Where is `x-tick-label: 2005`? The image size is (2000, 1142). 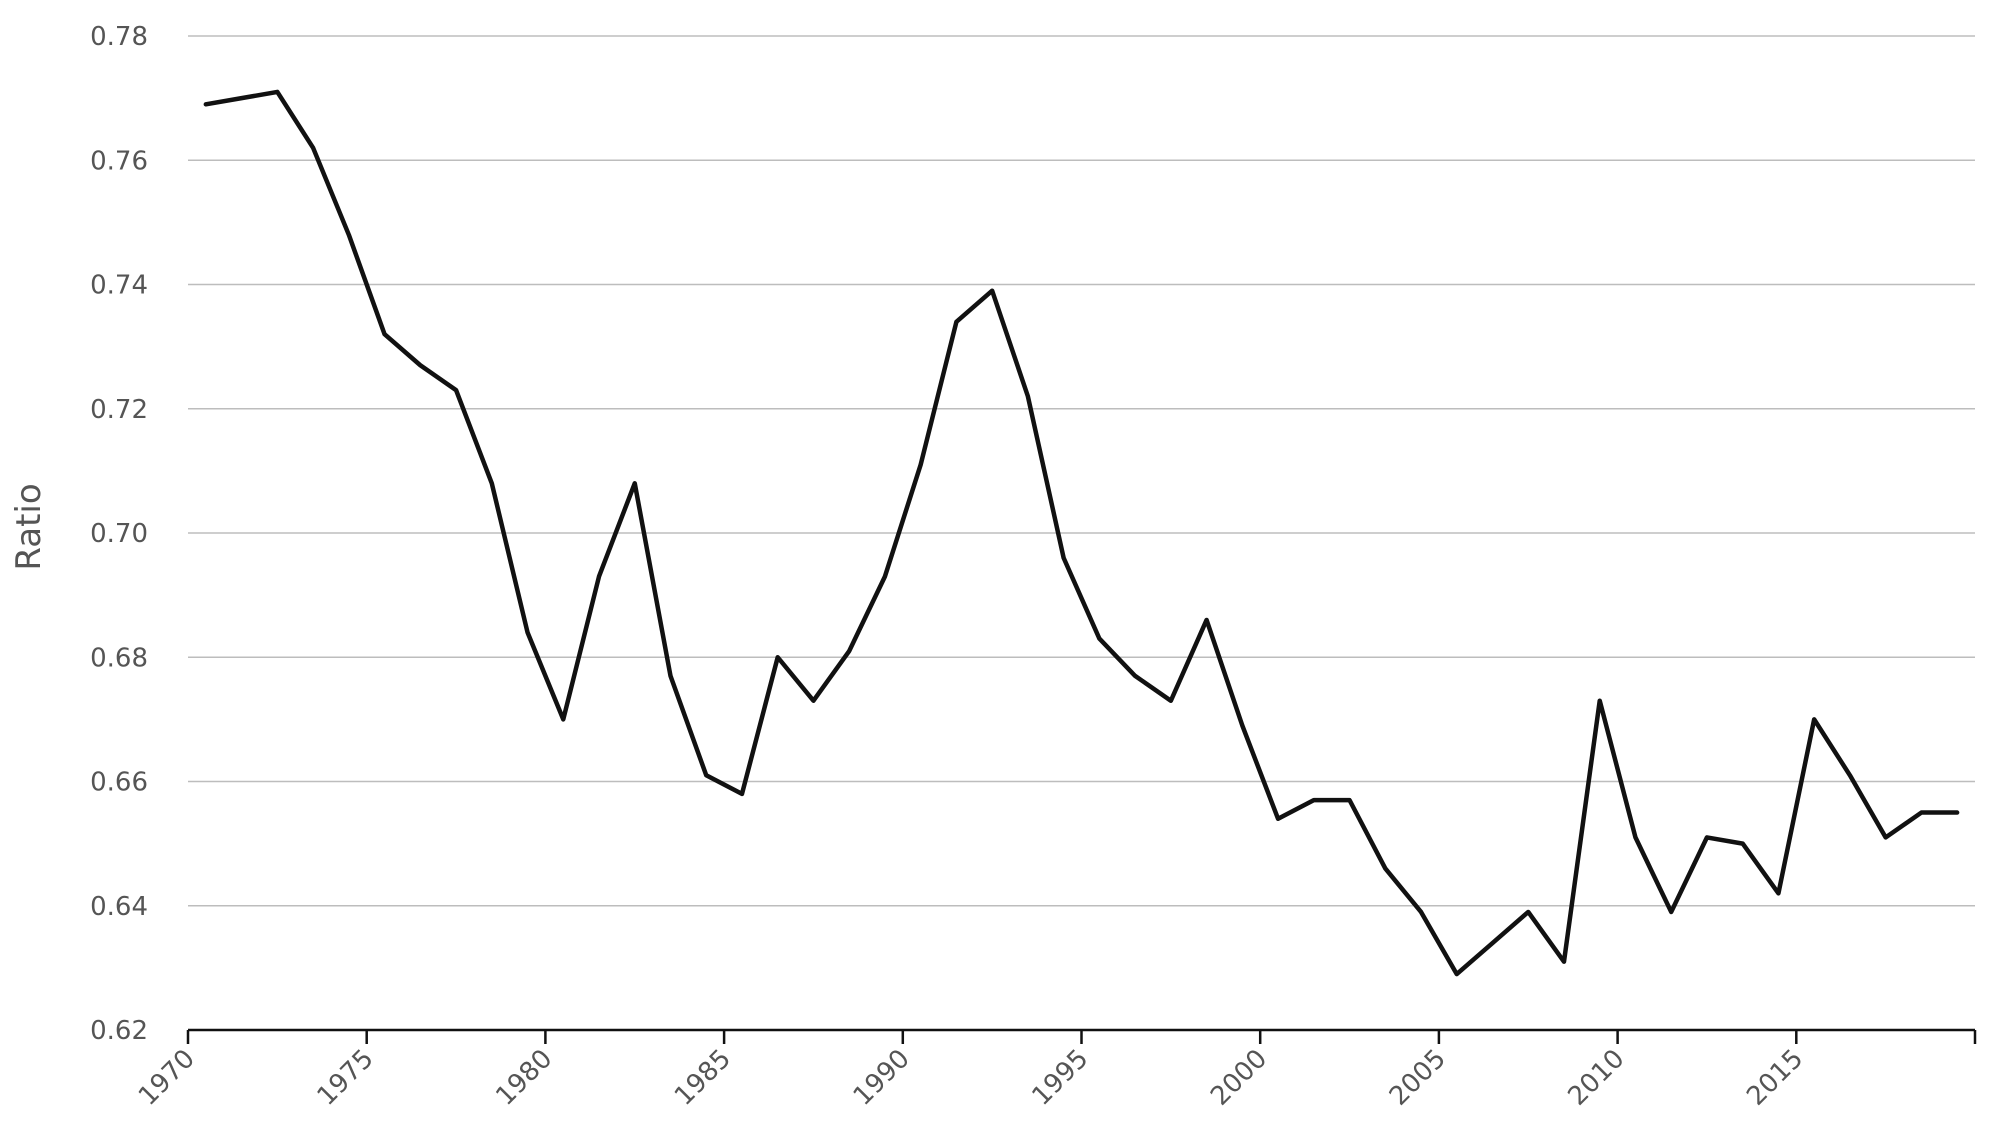 x-tick-label: 2005 is located at coordinates (1418, 1078).